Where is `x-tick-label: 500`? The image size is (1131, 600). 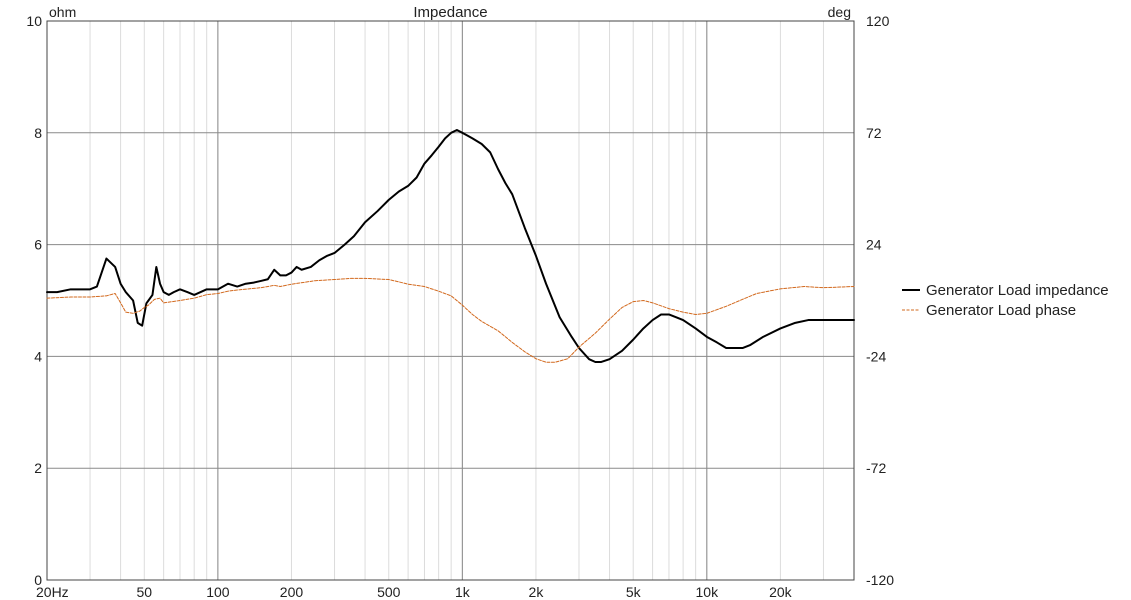 x-tick-label: 500 is located at coordinates (389, 592).